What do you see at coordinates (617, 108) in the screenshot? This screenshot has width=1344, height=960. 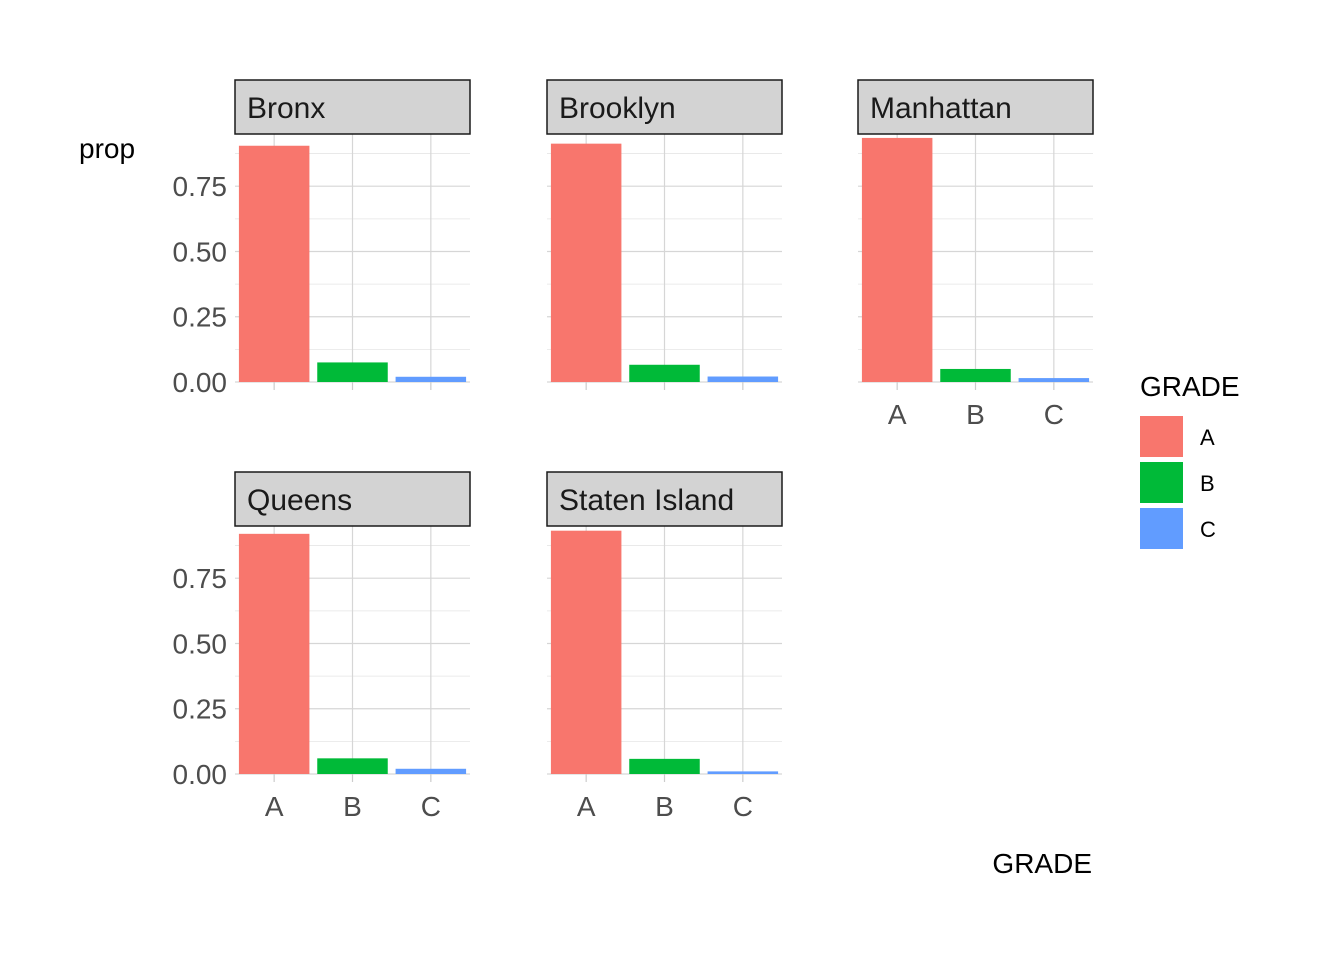 I see `facet-strip-label: Brooklyn` at bounding box center [617, 108].